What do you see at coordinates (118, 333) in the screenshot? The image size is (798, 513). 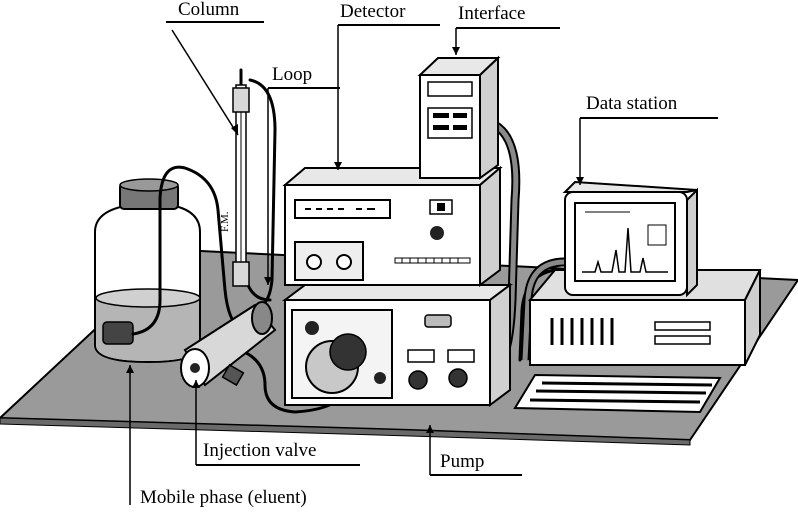 I see `solvent-filter` at bounding box center [118, 333].